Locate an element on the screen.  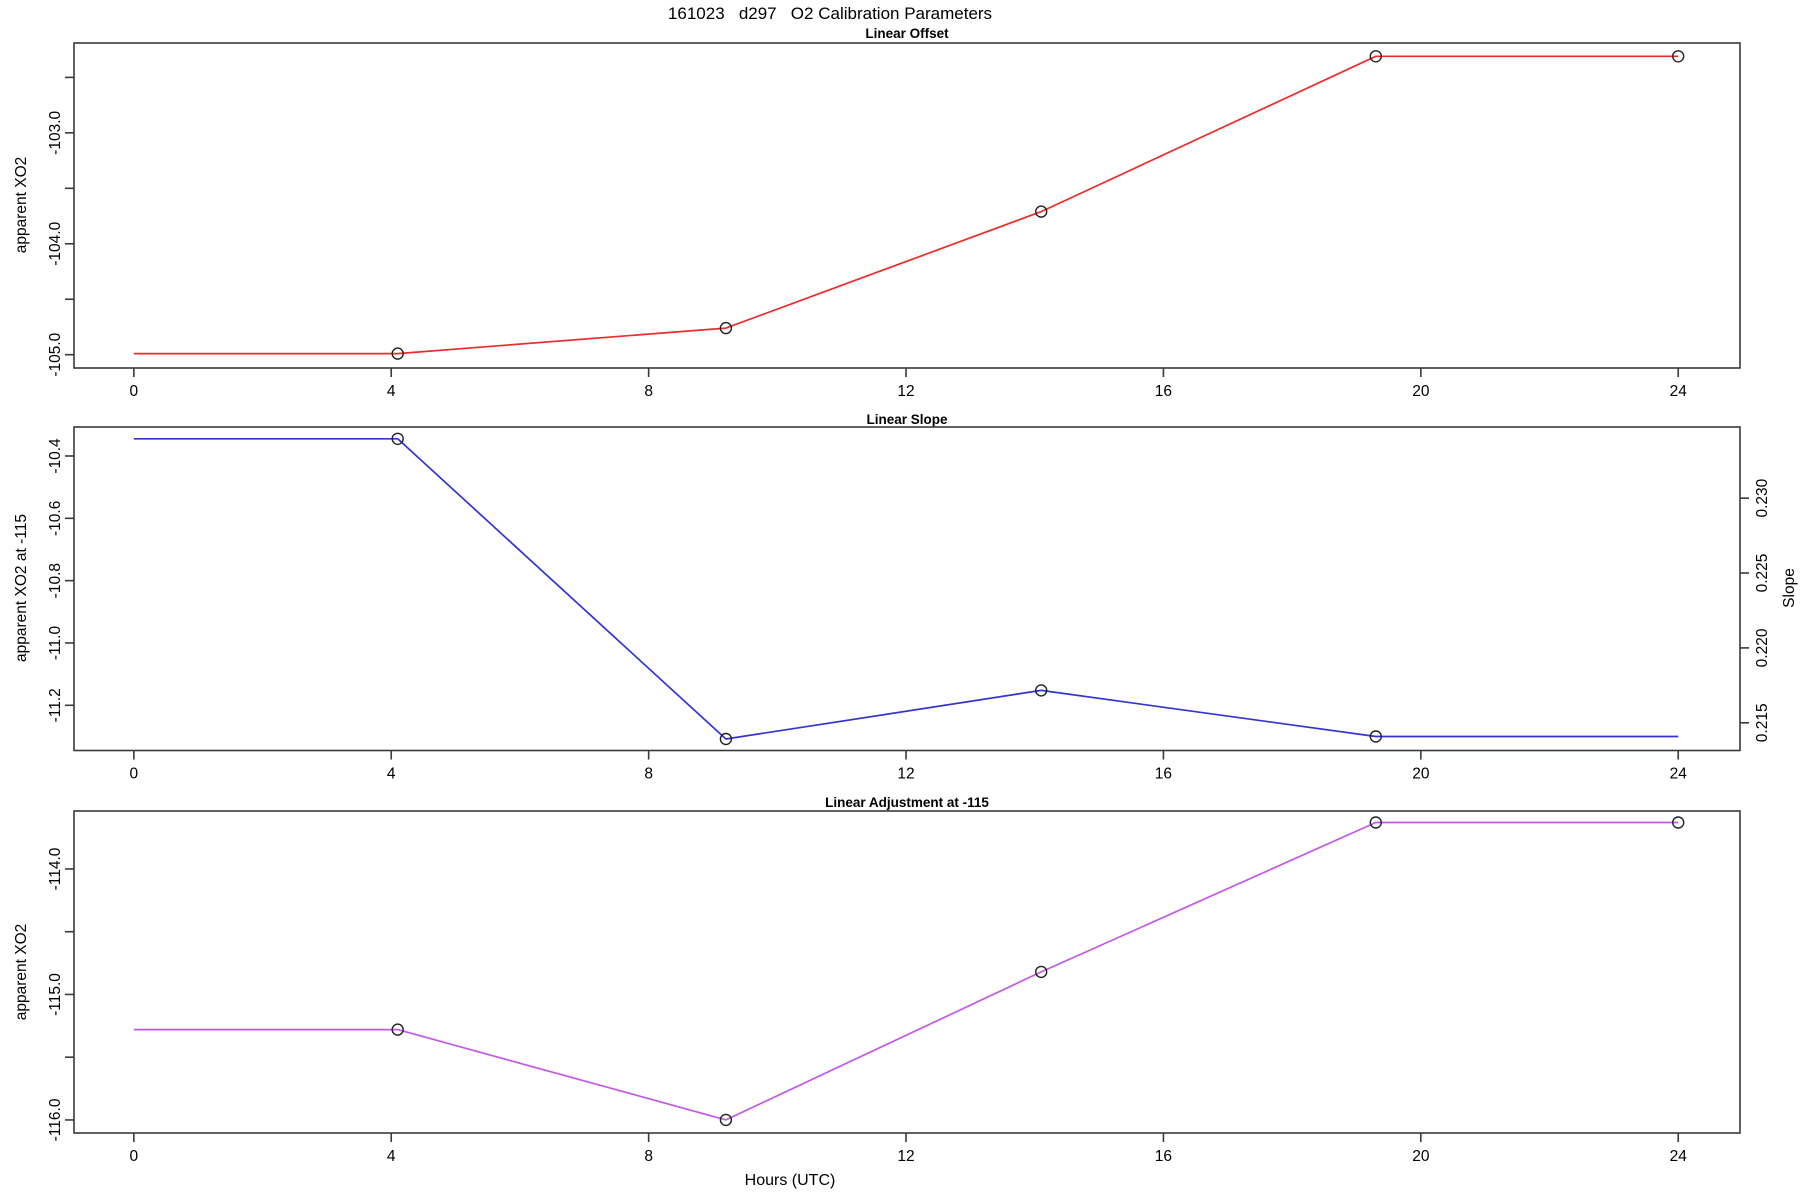
y-tick-label: -11.2 is located at coordinates (55, 705).